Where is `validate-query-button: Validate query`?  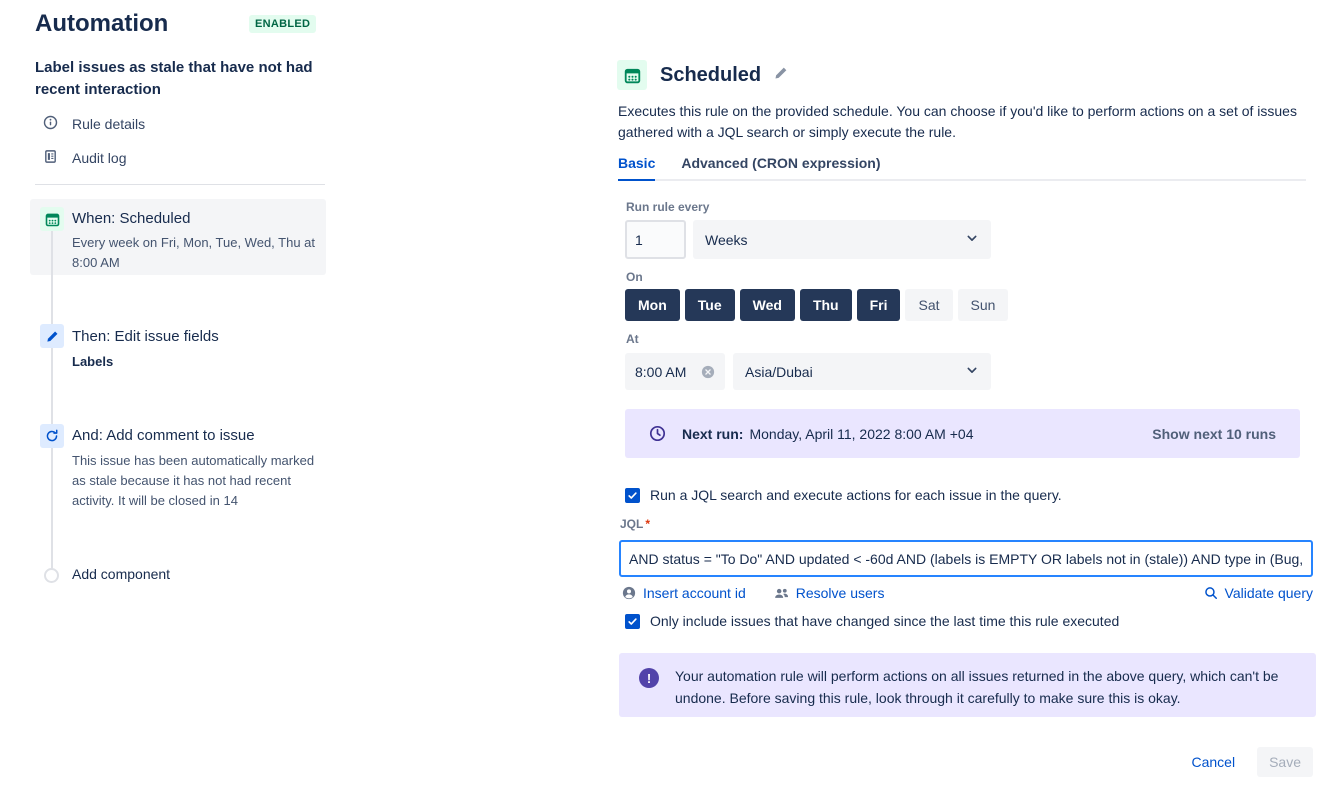 validate-query-button: Validate query is located at coordinates (1258, 593).